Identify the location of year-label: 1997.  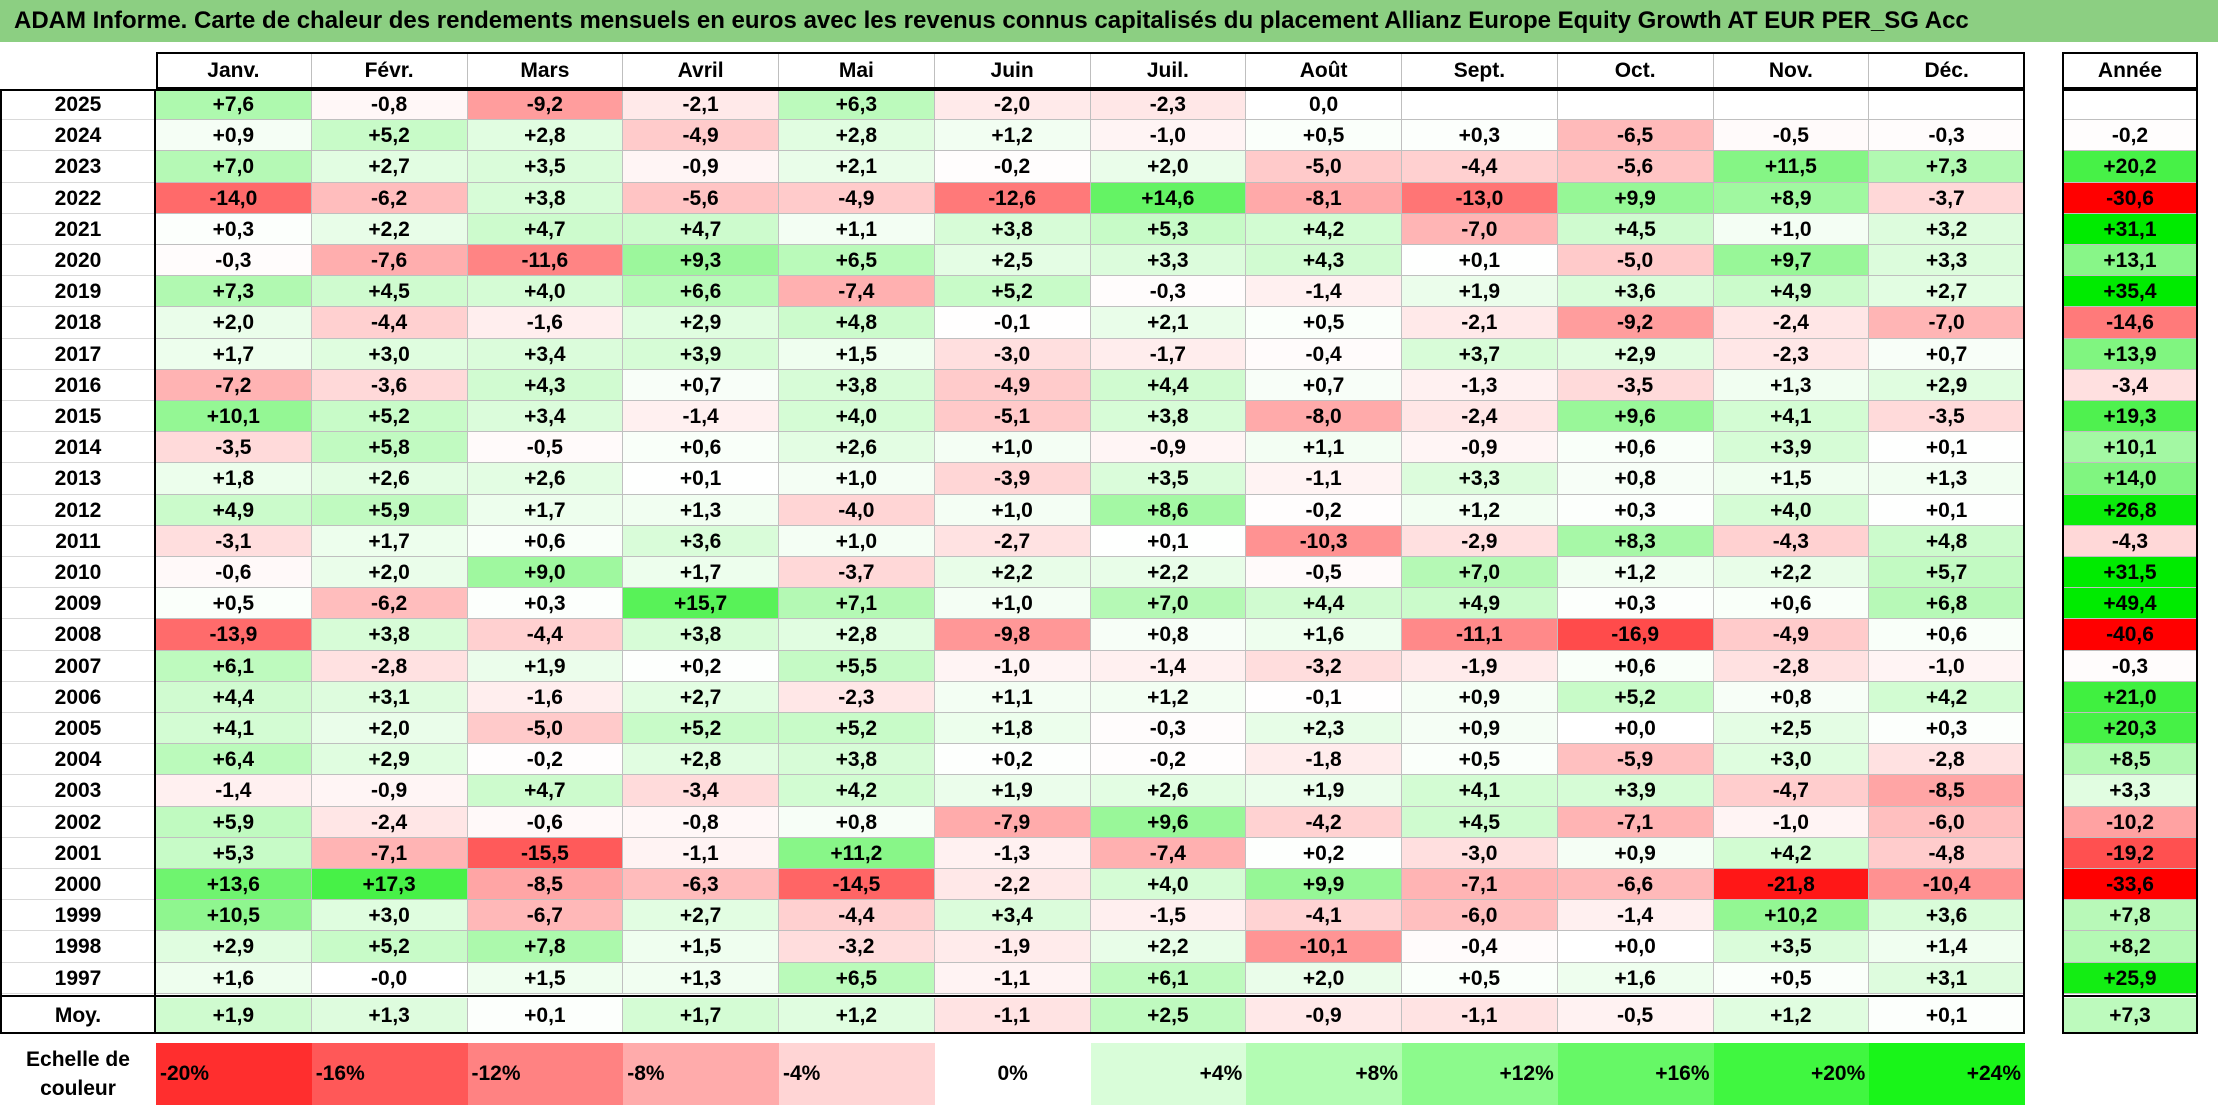
(78, 978).